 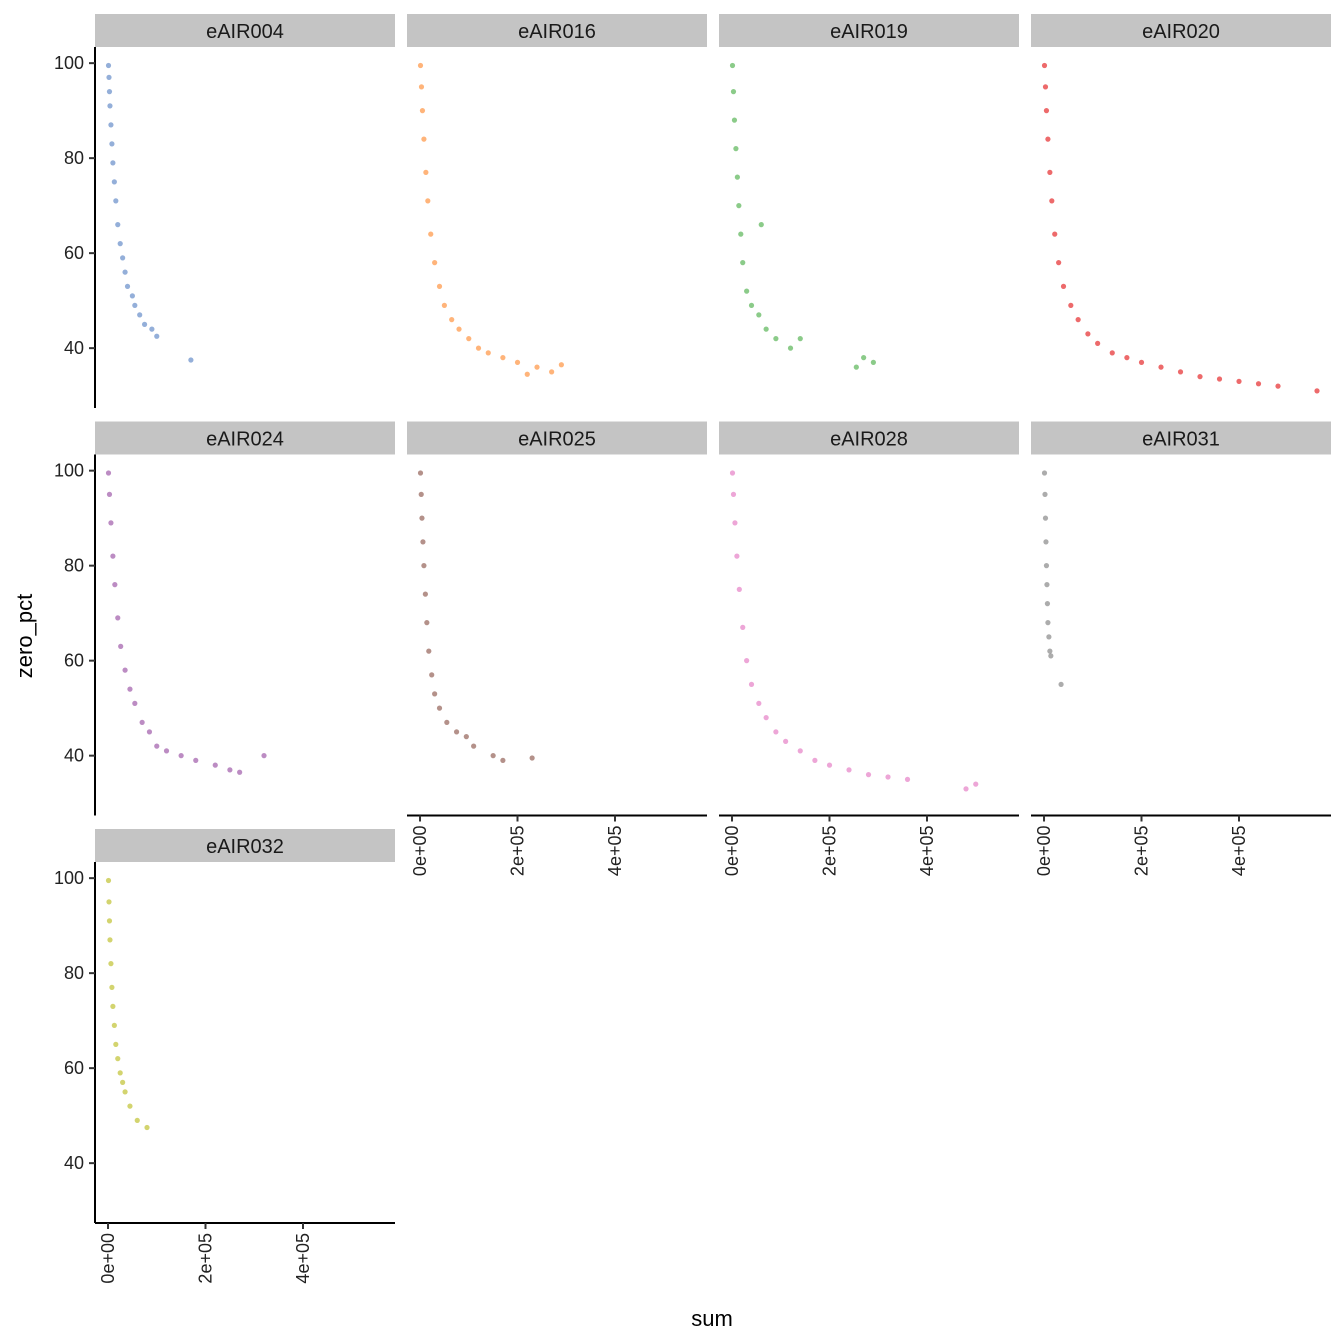 What do you see at coordinates (69, 63) in the screenshot?
I see `y-tick-label: 100` at bounding box center [69, 63].